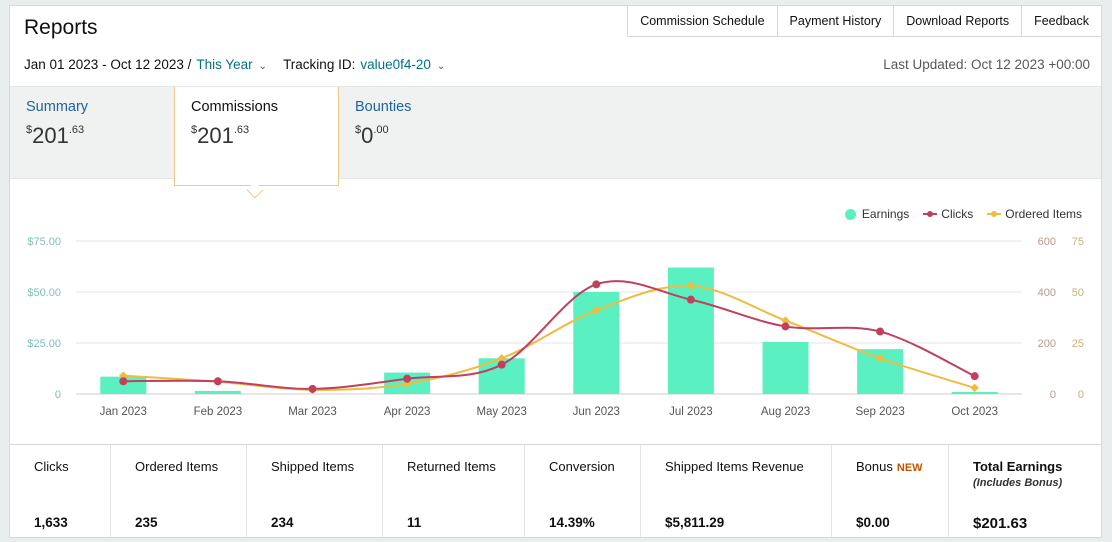 This screenshot has width=1112, height=542. I want to click on stat-total-earnings: Total Earnings (Includes Bonus) $201.63, so click(1025, 491).